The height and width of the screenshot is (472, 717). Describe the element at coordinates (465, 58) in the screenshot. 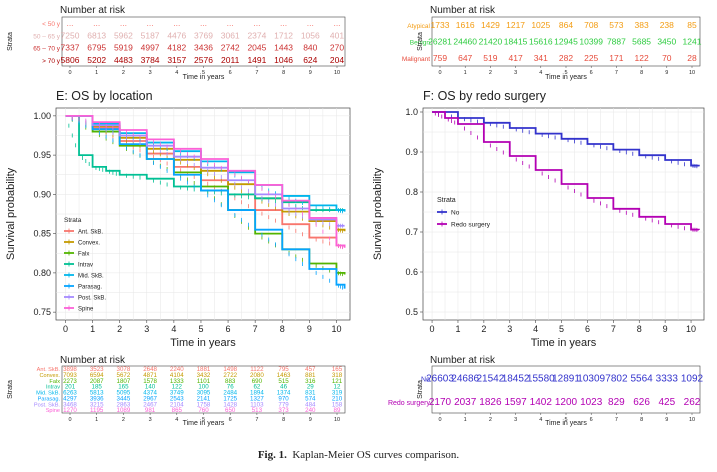

I see `risk-cell: 647` at that location.